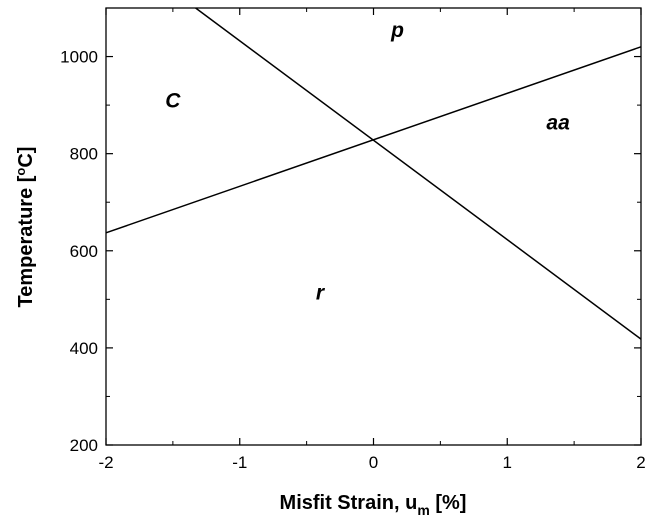  Describe the element at coordinates (79, 57) in the screenshot. I see `y-tick-label: 1000` at that location.